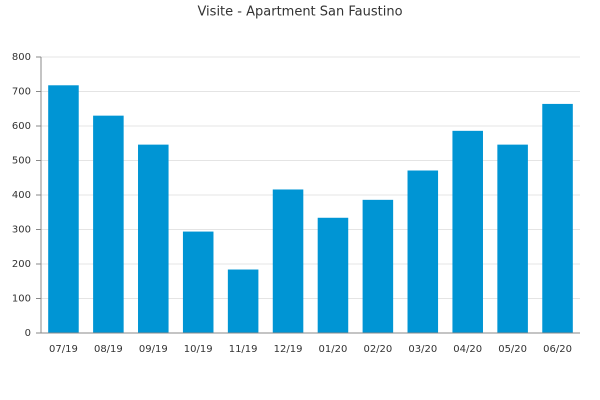  What do you see at coordinates (28, 333) in the screenshot?
I see `y-tick-label: 0` at bounding box center [28, 333].